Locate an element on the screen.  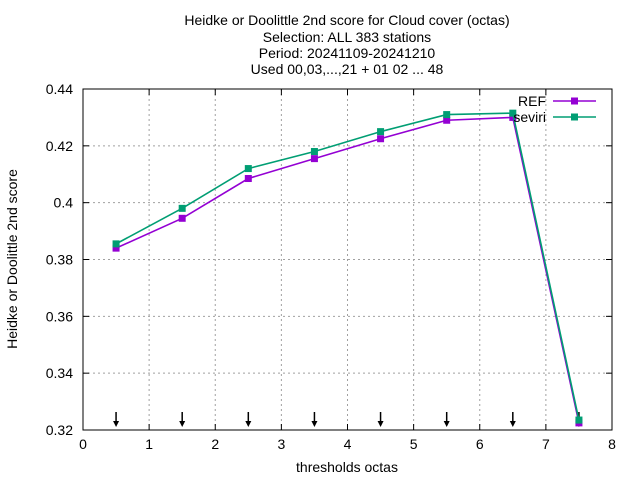
x-tick-label: 5 is located at coordinates (414, 444).